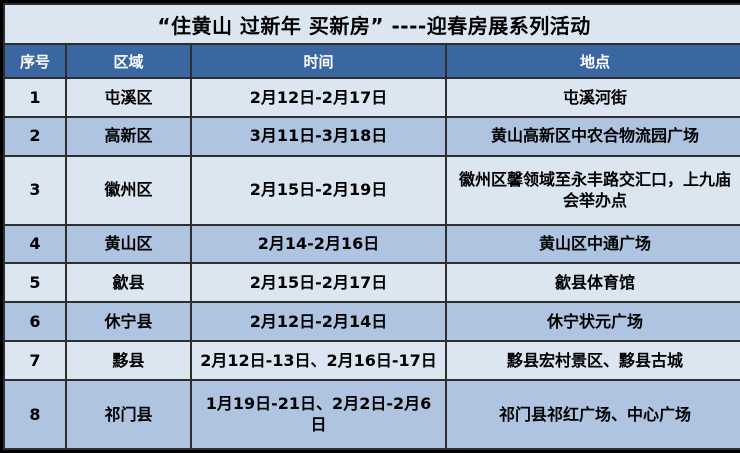  What do you see at coordinates (128, 283) in the screenshot?
I see `region-cell: 歙县` at bounding box center [128, 283].